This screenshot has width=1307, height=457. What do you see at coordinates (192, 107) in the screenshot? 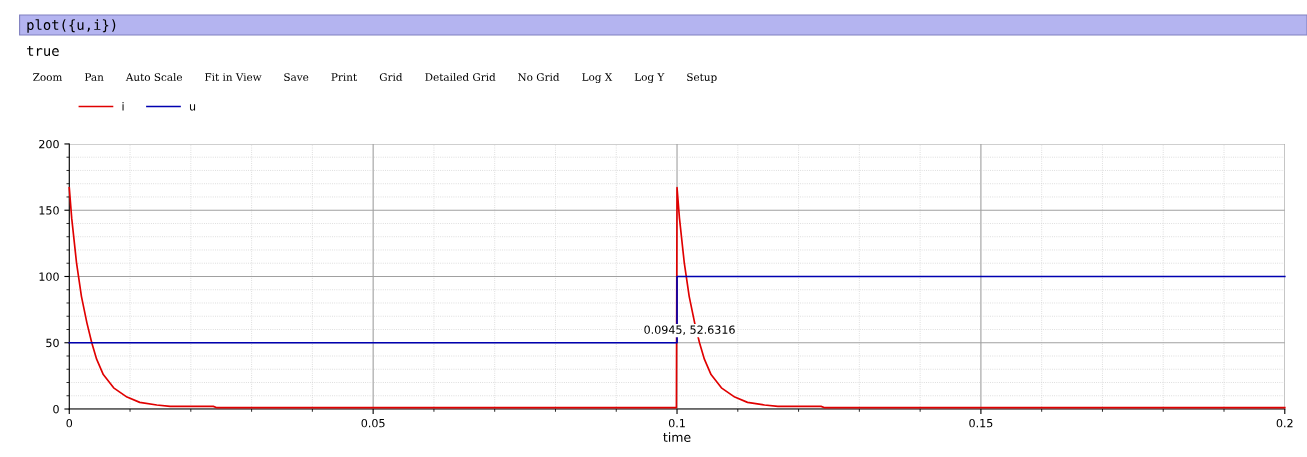
I see `legend-label: u` at bounding box center [192, 107].